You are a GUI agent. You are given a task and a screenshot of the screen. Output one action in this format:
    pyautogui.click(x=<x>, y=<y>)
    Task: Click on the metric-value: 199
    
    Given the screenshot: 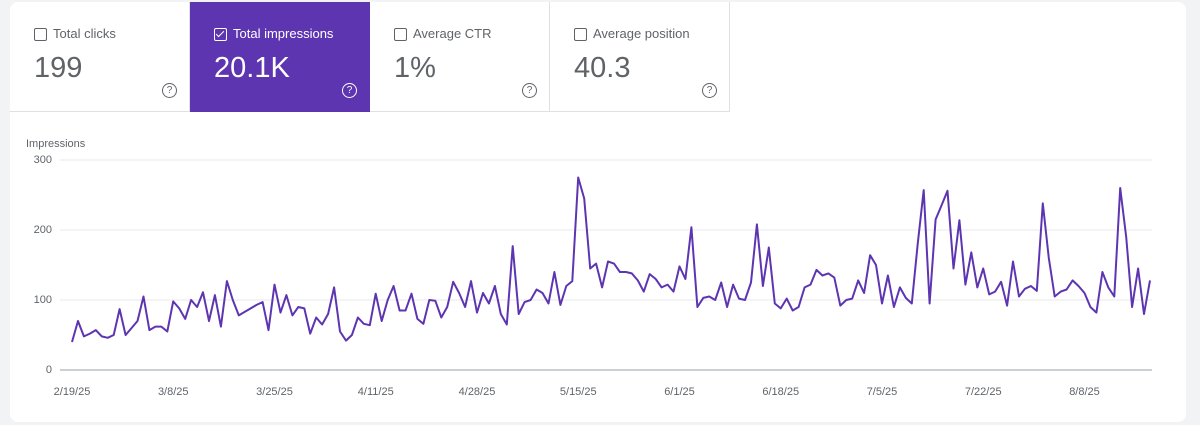 What is the action you would take?
    pyautogui.click(x=58, y=68)
    